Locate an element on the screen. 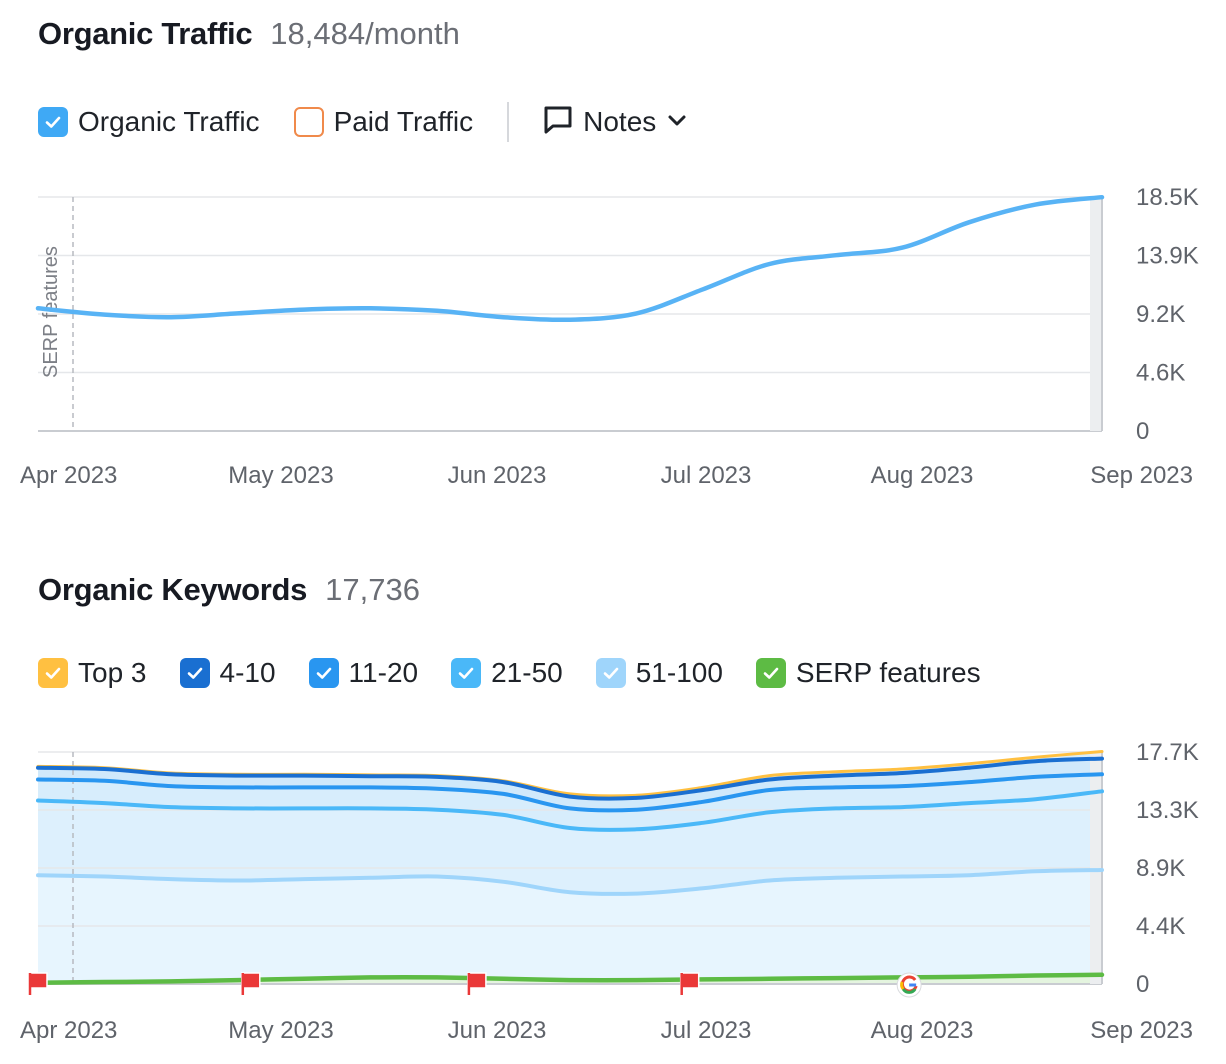 The width and height of the screenshot is (1226, 1064). organic-traffic-value: 18,484/month is located at coordinates (365, 33).